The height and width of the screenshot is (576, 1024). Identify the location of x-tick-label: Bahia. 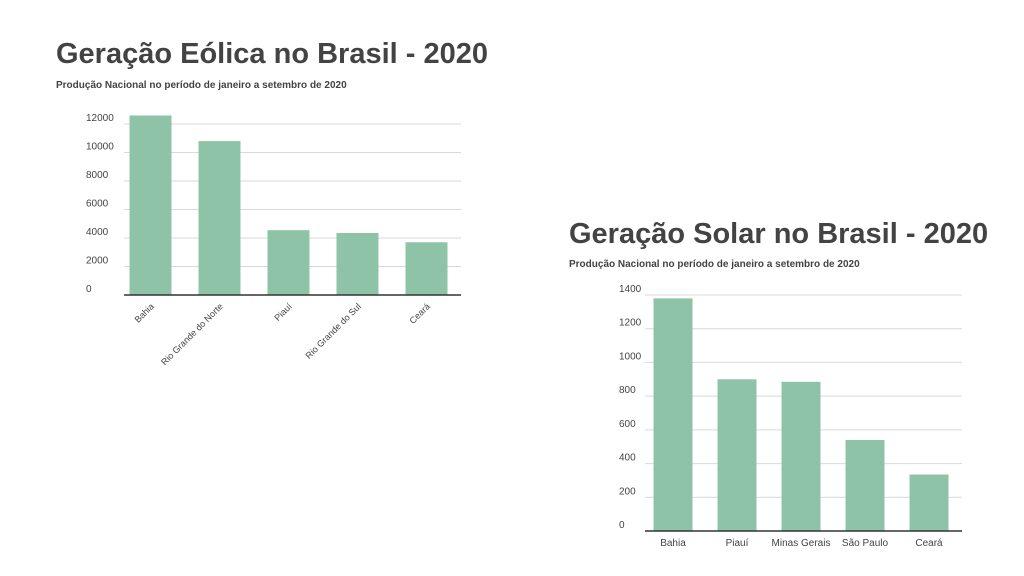
(673, 543).